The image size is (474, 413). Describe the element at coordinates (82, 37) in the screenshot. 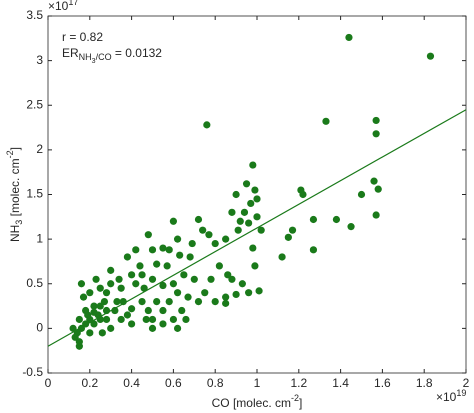

I see `annotation: r = 0.82` at that location.